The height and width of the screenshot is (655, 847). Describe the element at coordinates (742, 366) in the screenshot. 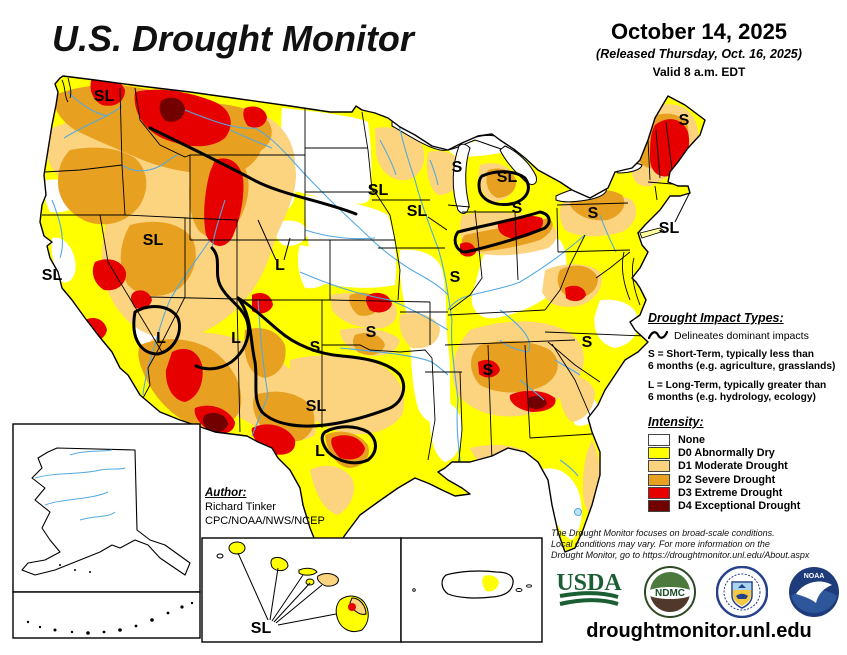

I see `short-term-line2: 6 months (e.g. agriculture, grasslands)` at that location.